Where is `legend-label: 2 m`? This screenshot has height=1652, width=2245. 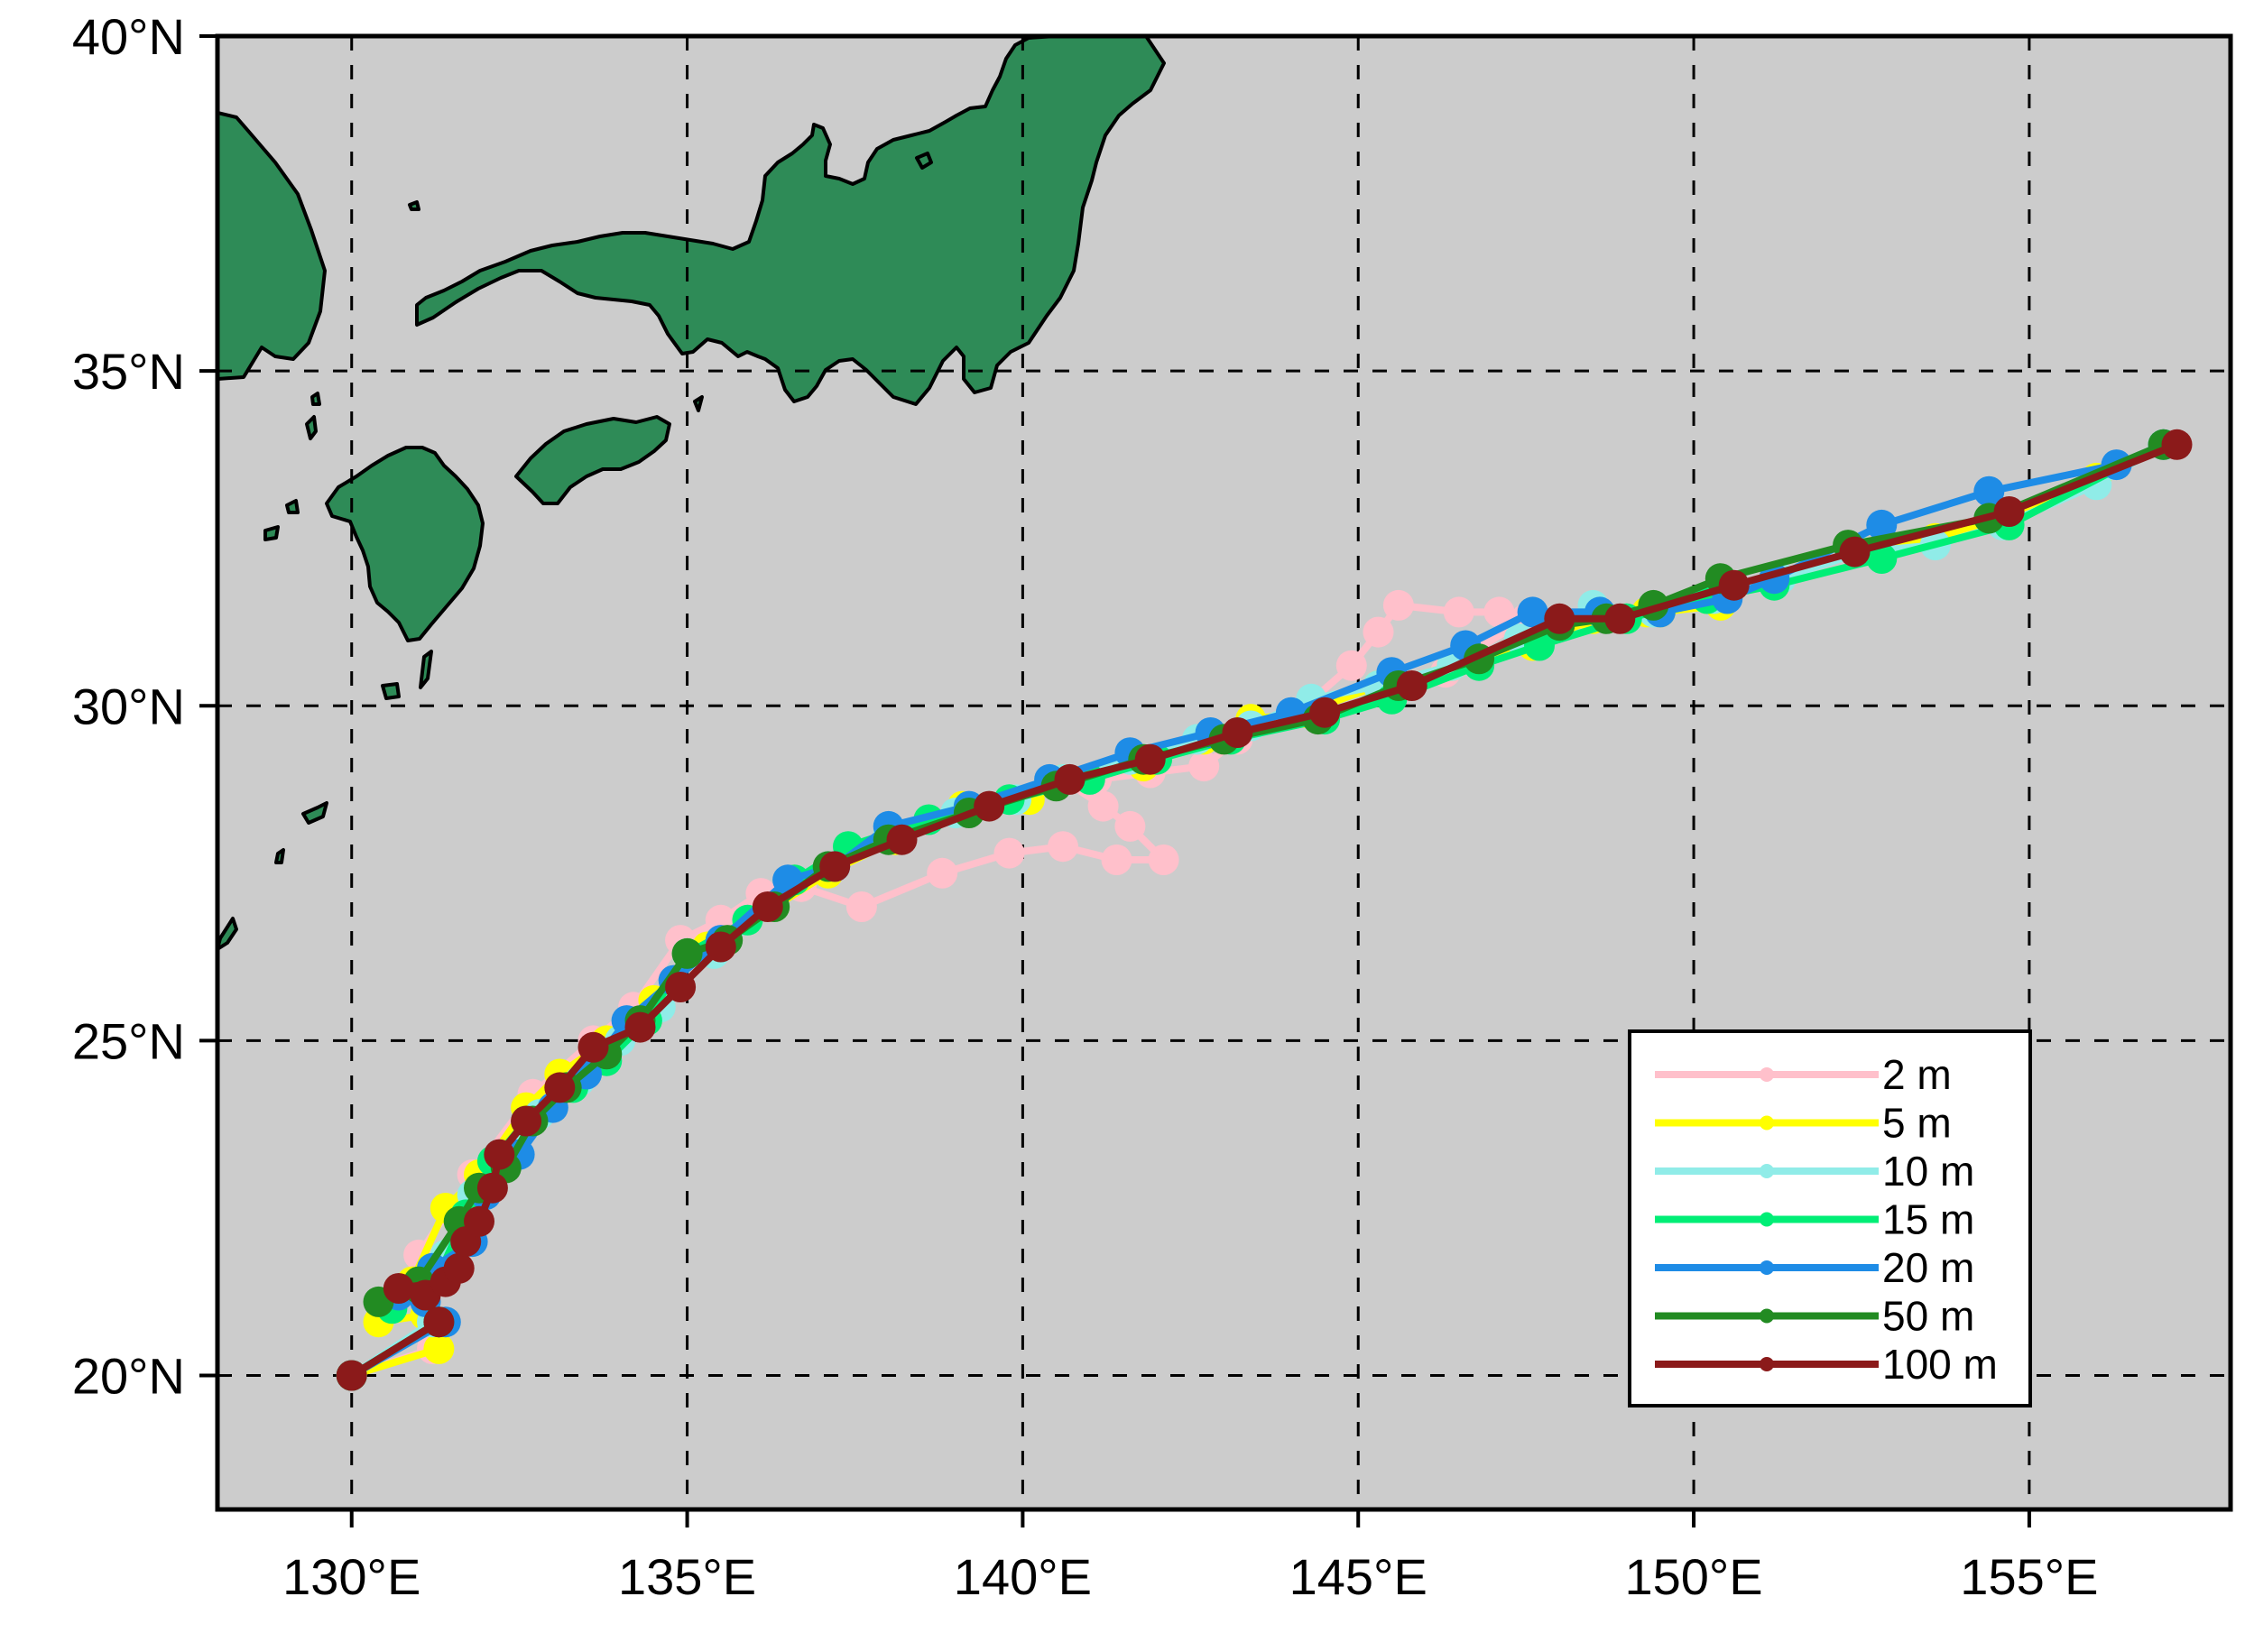
legend-label: 2 m is located at coordinates (1917, 1074).